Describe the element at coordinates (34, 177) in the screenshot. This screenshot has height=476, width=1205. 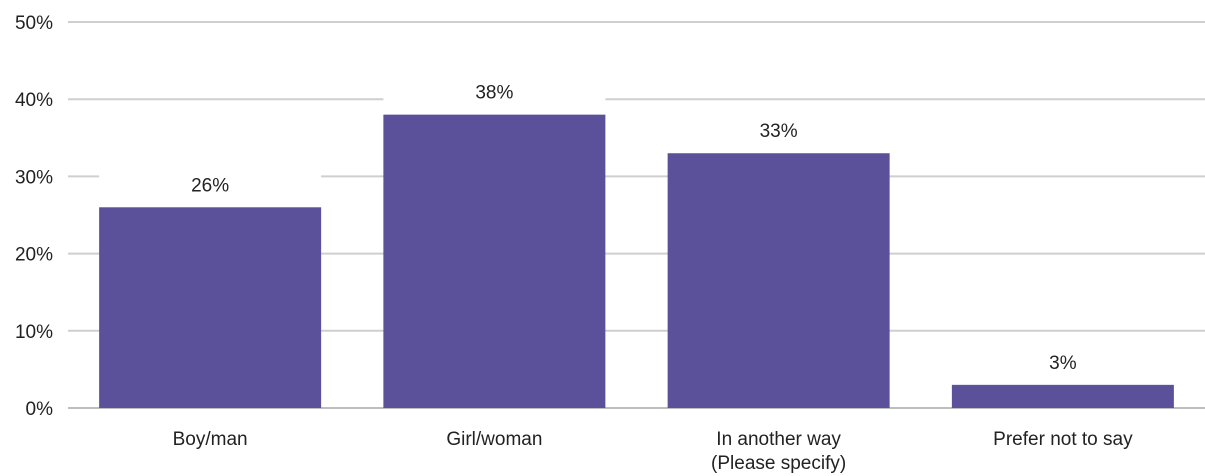
I see `y-tick-label: 30%` at that location.